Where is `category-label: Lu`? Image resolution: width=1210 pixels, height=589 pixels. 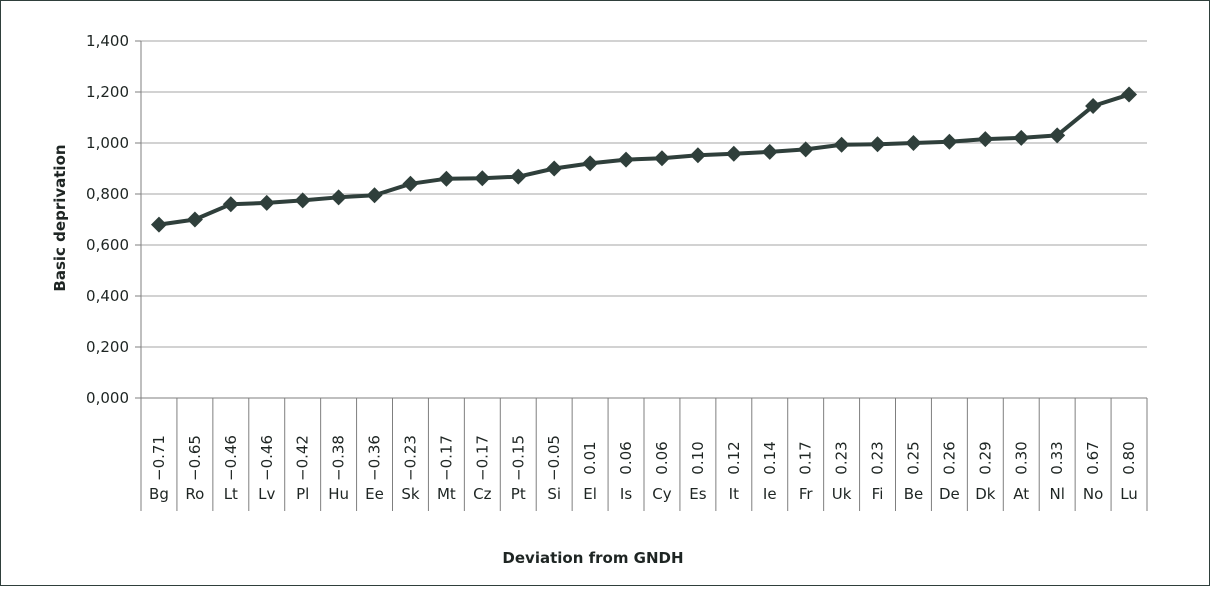 category-label: Lu is located at coordinates (1129, 494).